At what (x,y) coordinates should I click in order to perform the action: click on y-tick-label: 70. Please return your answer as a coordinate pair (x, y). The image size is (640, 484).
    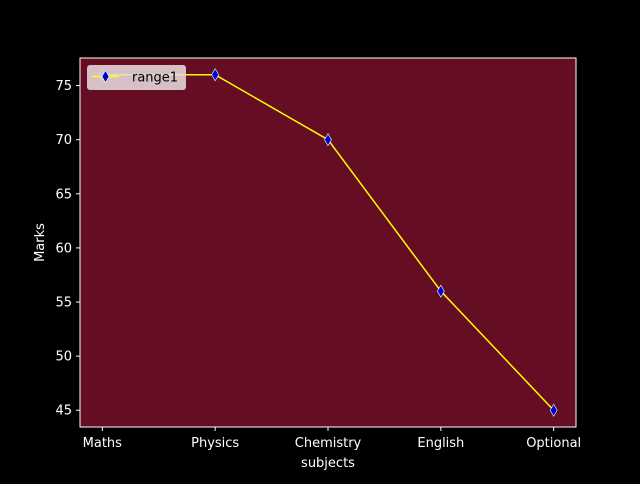
    Looking at the image, I should click on (63, 140).